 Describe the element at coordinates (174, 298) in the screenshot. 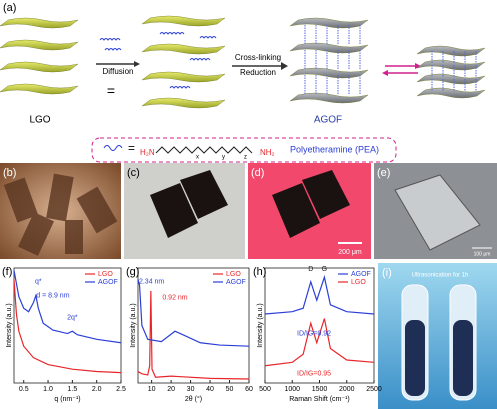

I see `annotation: 0.92 nm` at that location.